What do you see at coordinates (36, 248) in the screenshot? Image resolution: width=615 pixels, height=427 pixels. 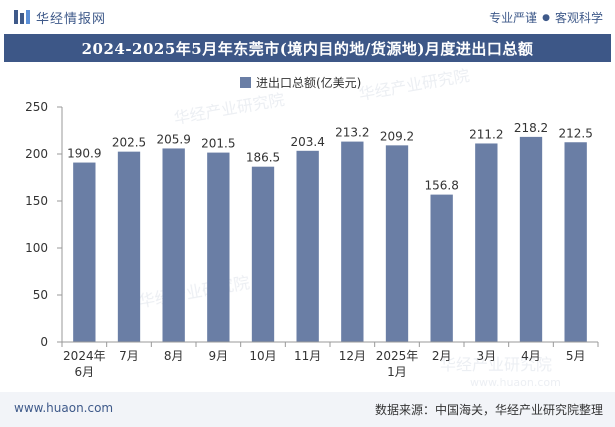 I see `y-tick-label: 100` at bounding box center [36, 248].